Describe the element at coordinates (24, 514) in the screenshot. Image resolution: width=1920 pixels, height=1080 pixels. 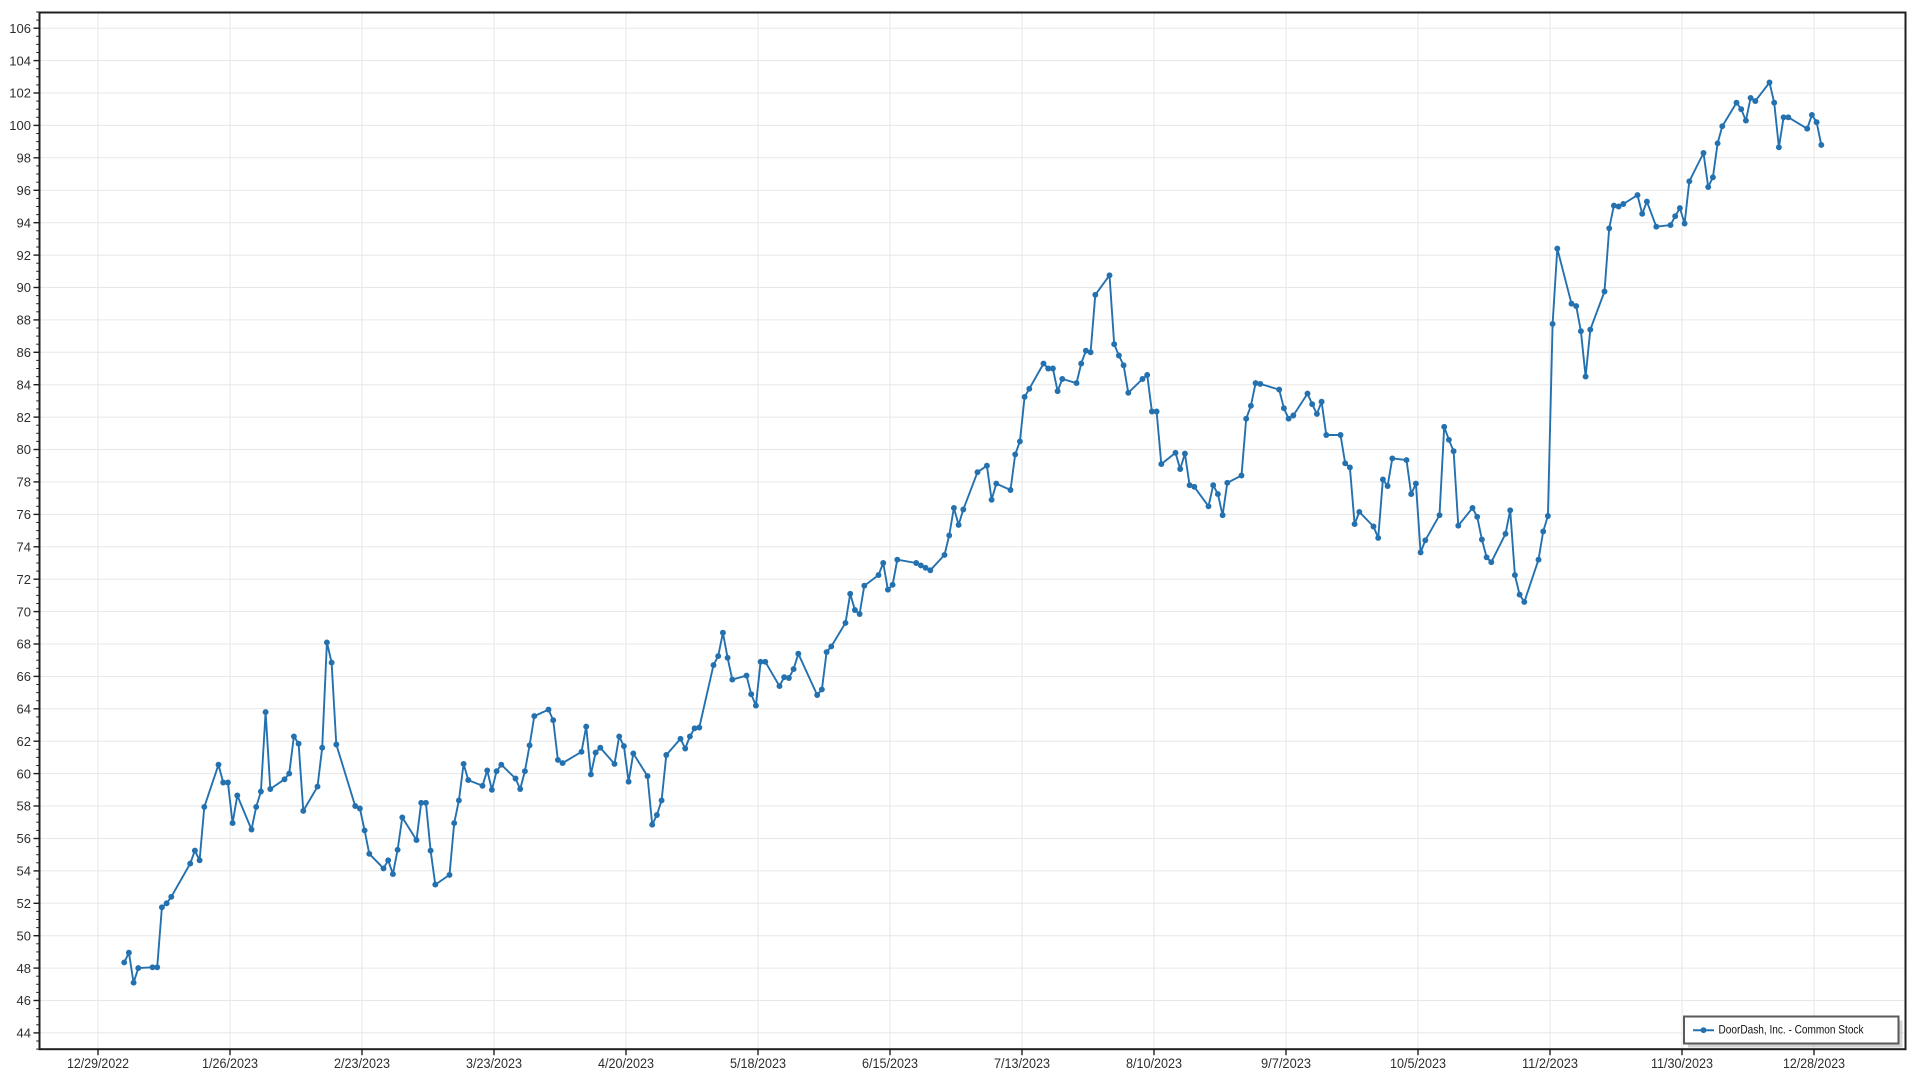
I see `svg-text: 76` at that location.